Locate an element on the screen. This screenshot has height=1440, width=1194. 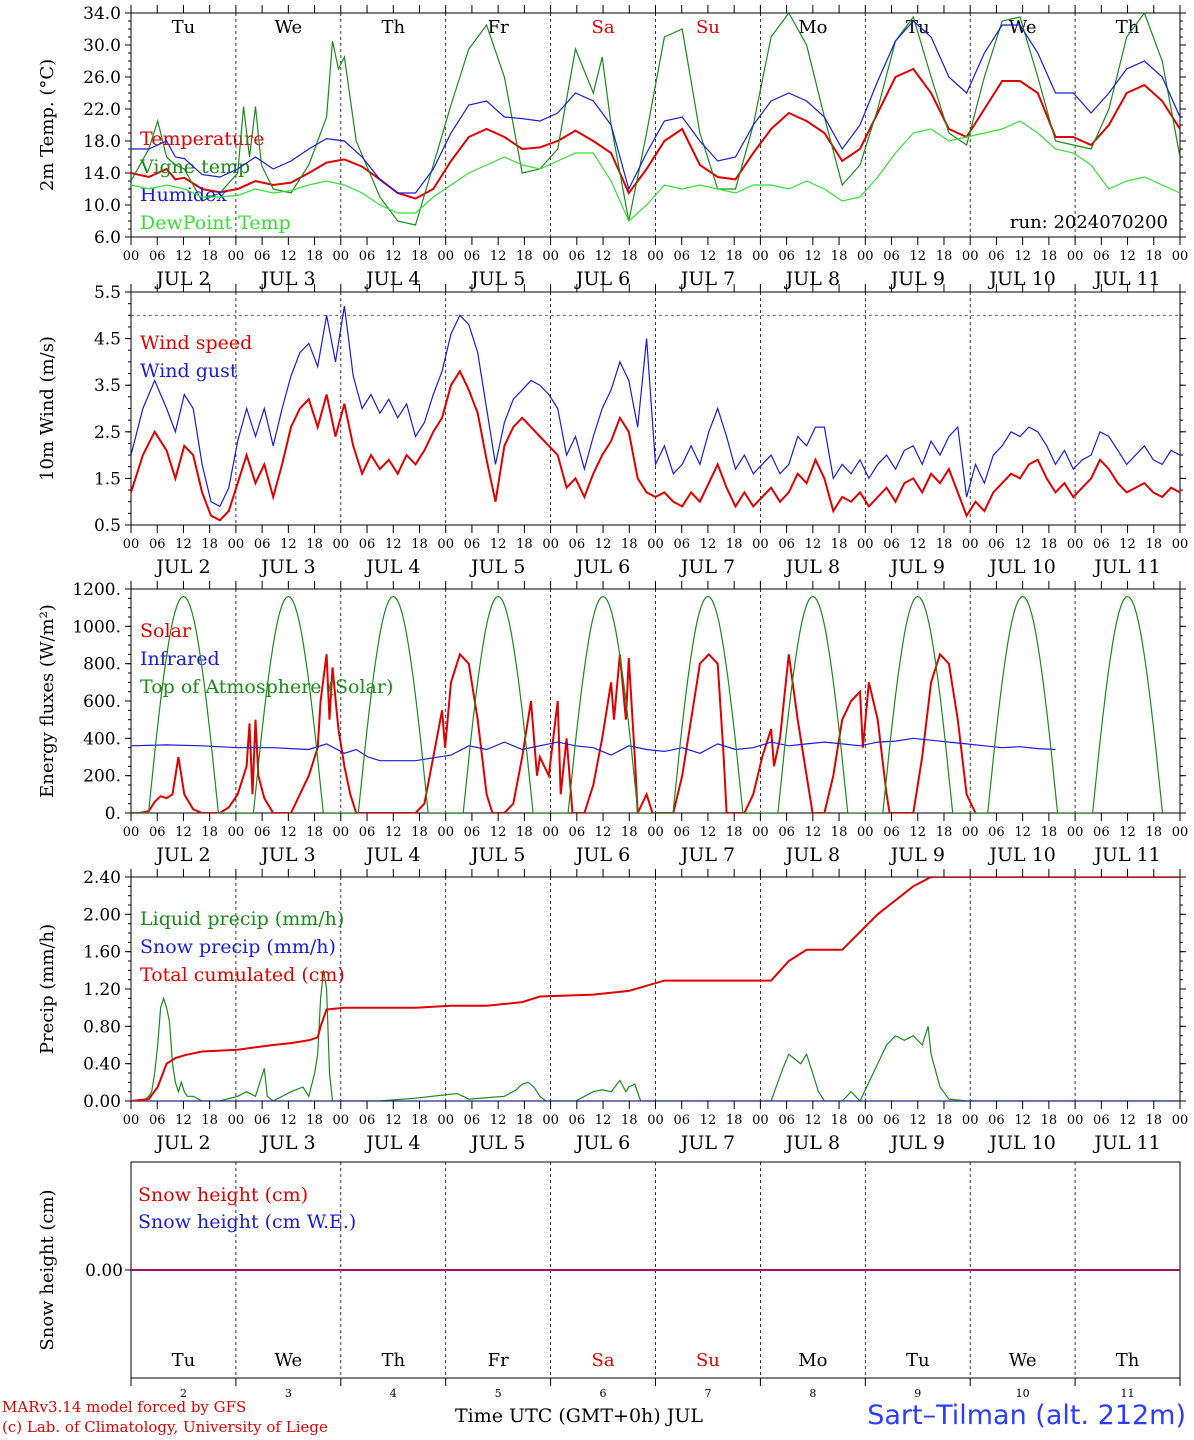
day-number-label: 9 is located at coordinates (917, 1393).